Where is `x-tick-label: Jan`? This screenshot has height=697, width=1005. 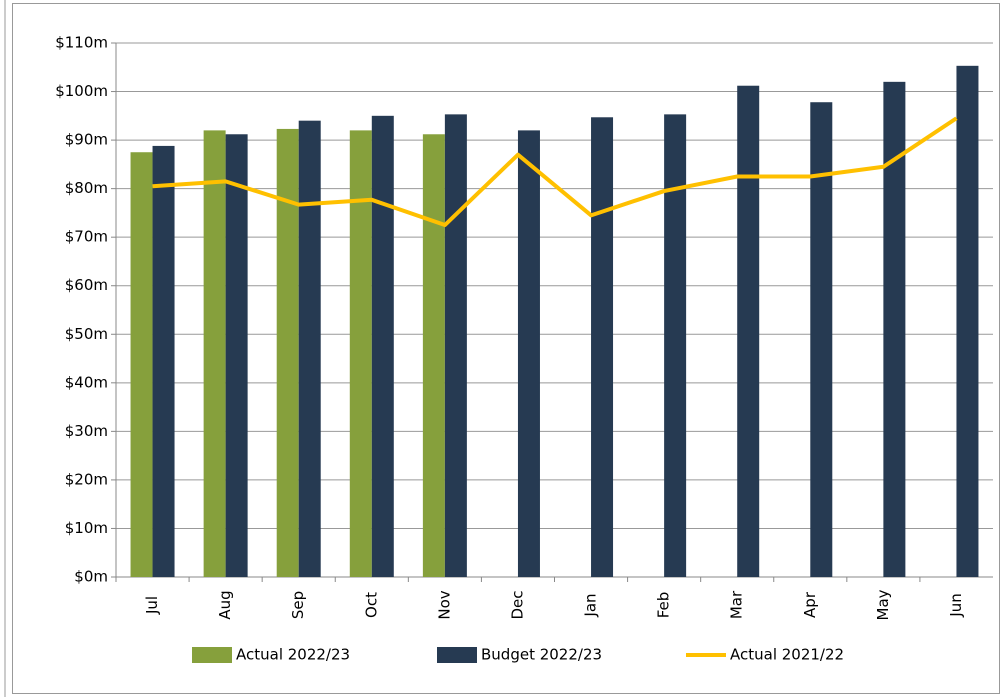 x-tick-label: Jan is located at coordinates (591, 605).